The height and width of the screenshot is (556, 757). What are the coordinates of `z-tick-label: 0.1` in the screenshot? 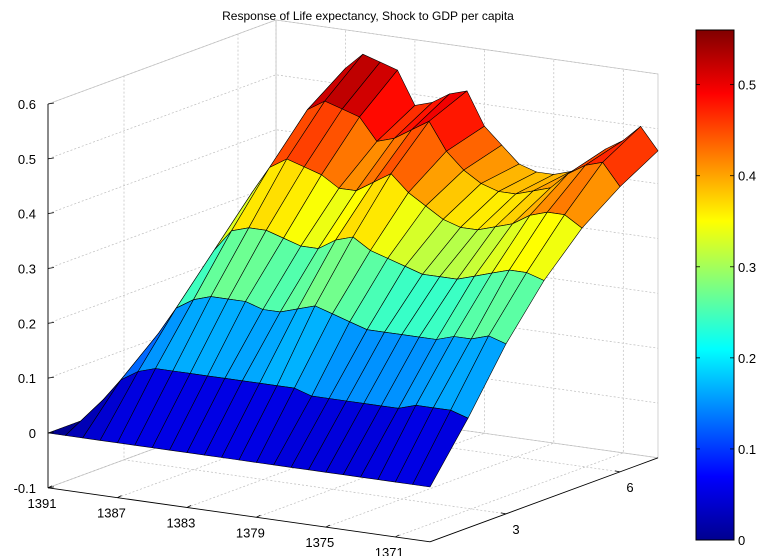 It's located at (27, 378).